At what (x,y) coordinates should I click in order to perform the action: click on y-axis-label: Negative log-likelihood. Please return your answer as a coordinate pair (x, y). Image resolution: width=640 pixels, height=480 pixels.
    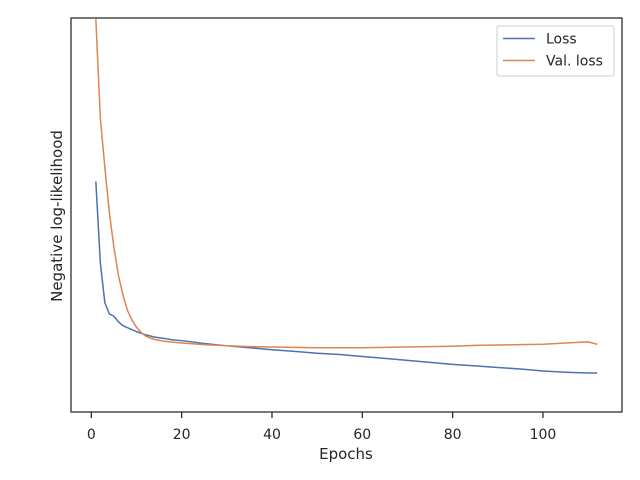
    Looking at the image, I should click on (57, 216).